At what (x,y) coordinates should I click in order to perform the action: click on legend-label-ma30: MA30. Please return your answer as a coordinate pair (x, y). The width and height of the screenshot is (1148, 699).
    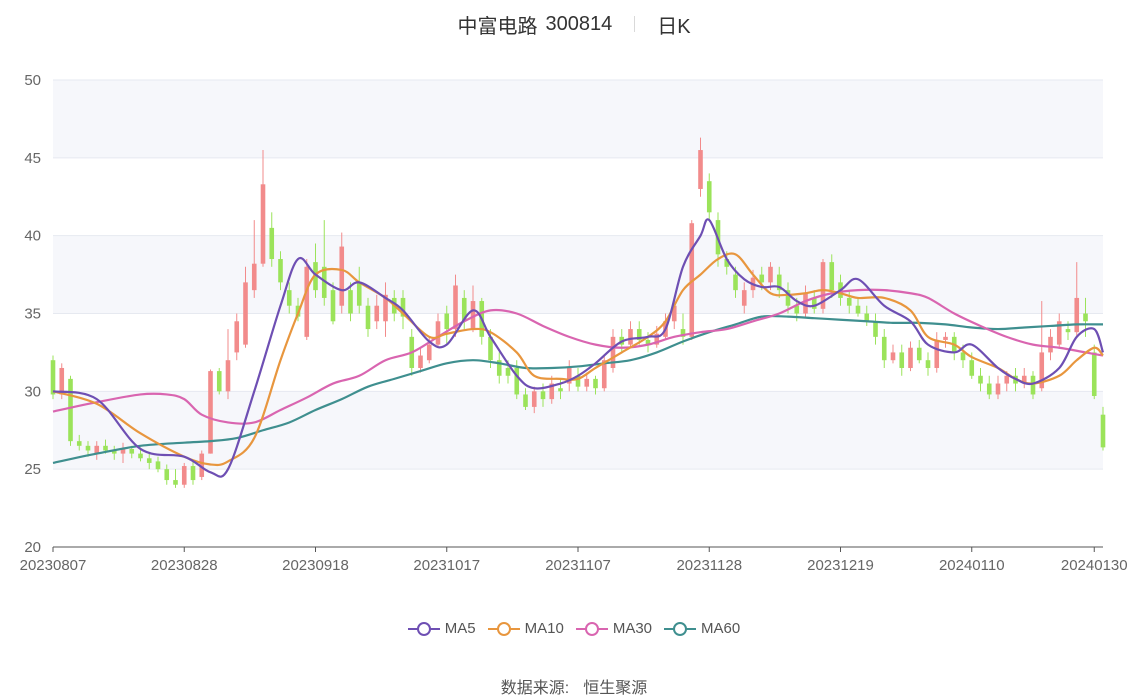
    Looking at the image, I should click on (632, 628).